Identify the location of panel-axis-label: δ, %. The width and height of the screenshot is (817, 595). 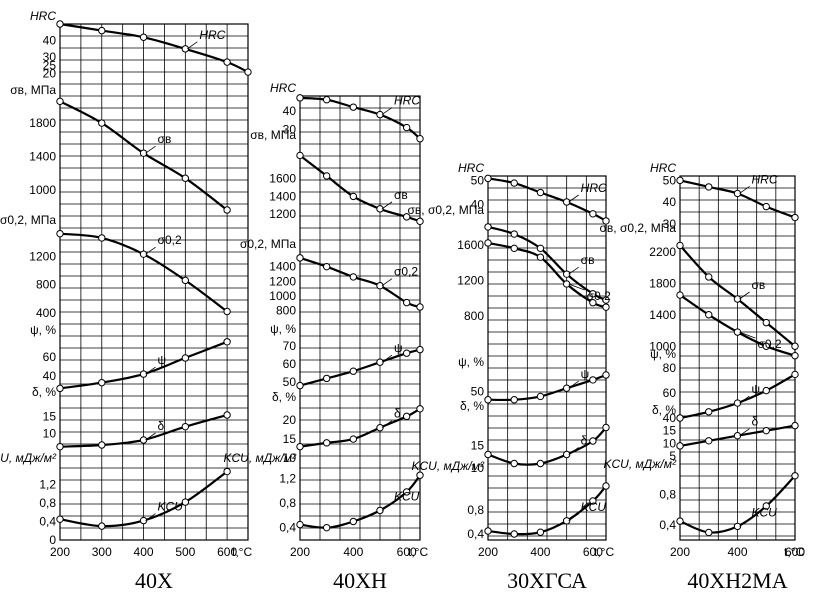
(284, 397).